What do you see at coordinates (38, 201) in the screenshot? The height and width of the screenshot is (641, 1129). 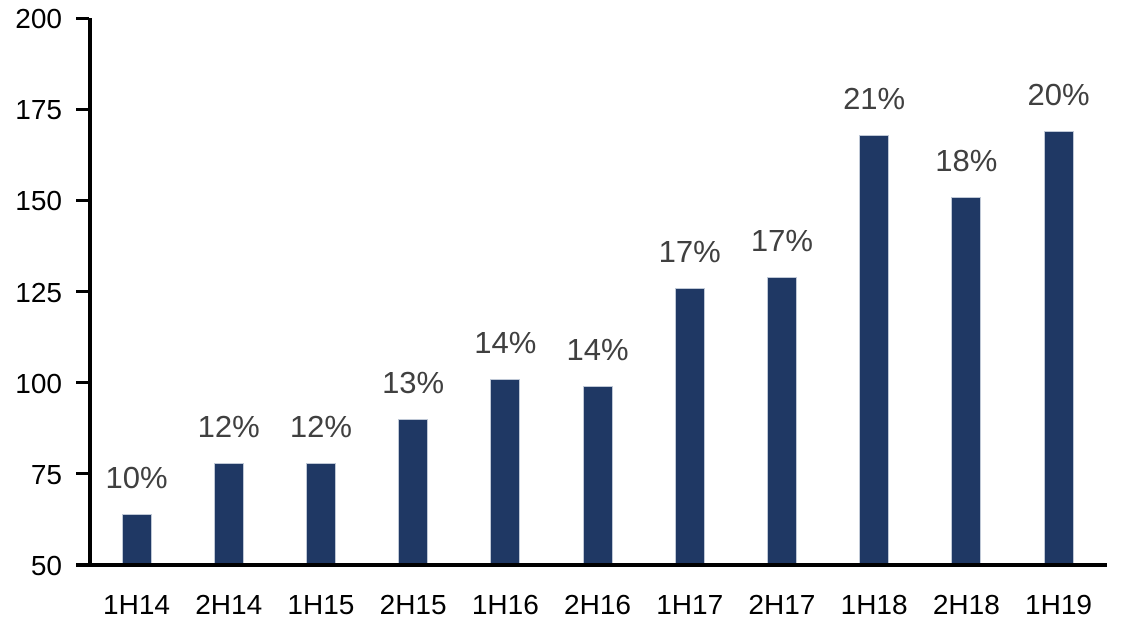 I see `y-tick-label: 150` at bounding box center [38, 201].